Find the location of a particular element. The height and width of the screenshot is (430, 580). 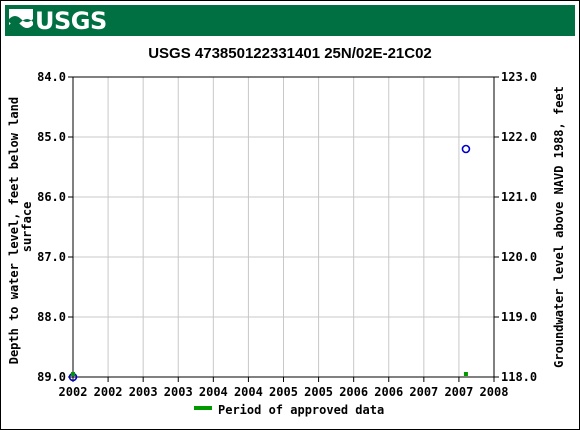

usgs-logo: USGS is located at coordinates (56, 20).